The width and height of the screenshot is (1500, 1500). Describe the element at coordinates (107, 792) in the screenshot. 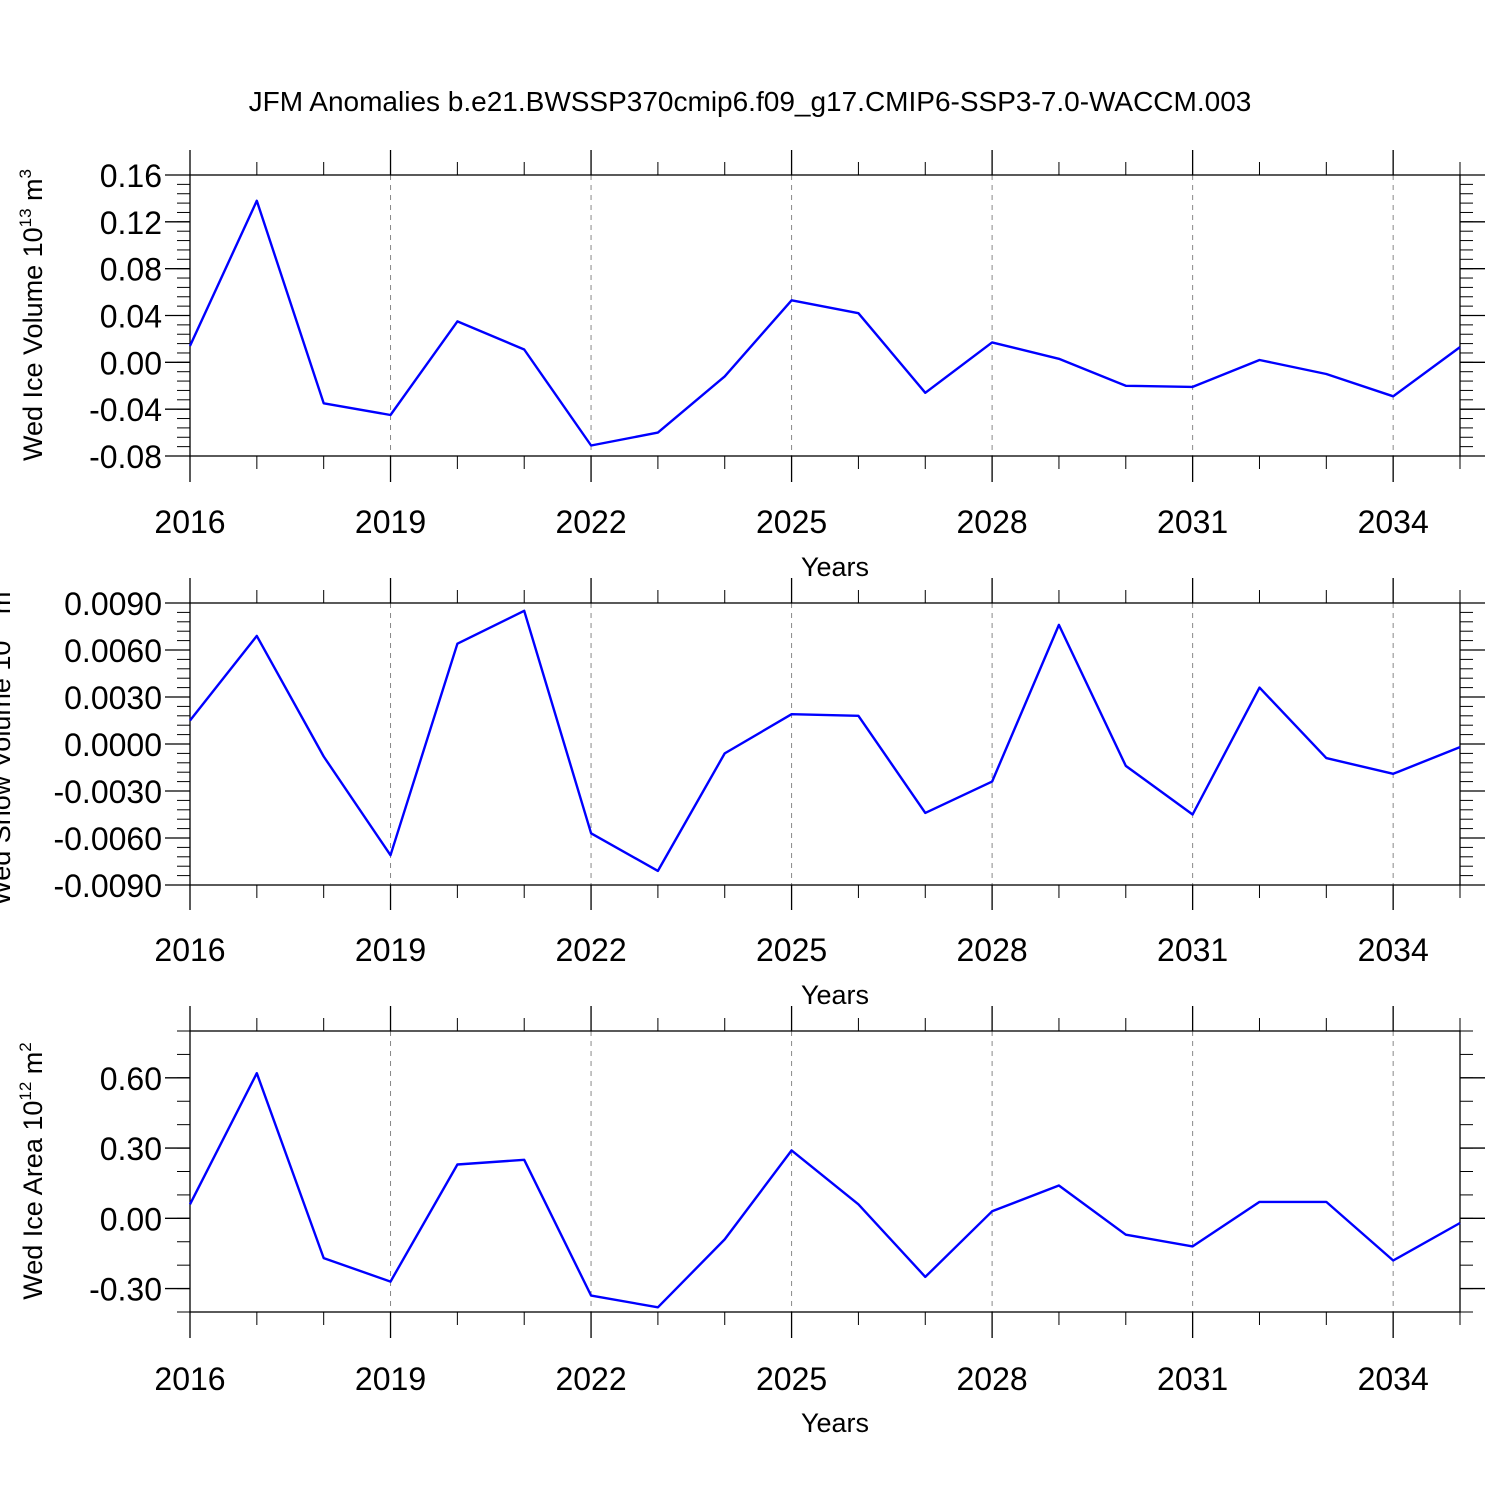

I see `y-tick-label: -0.0030` at that location.